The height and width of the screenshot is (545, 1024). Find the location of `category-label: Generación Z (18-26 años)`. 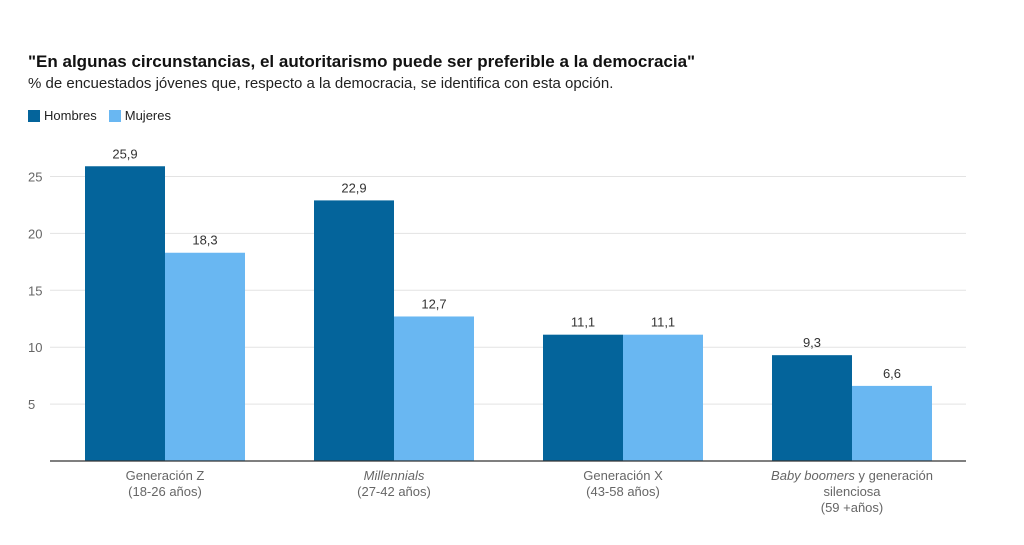

category-label: Generación Z (18-26 años) is located at coordinates (165, 483).